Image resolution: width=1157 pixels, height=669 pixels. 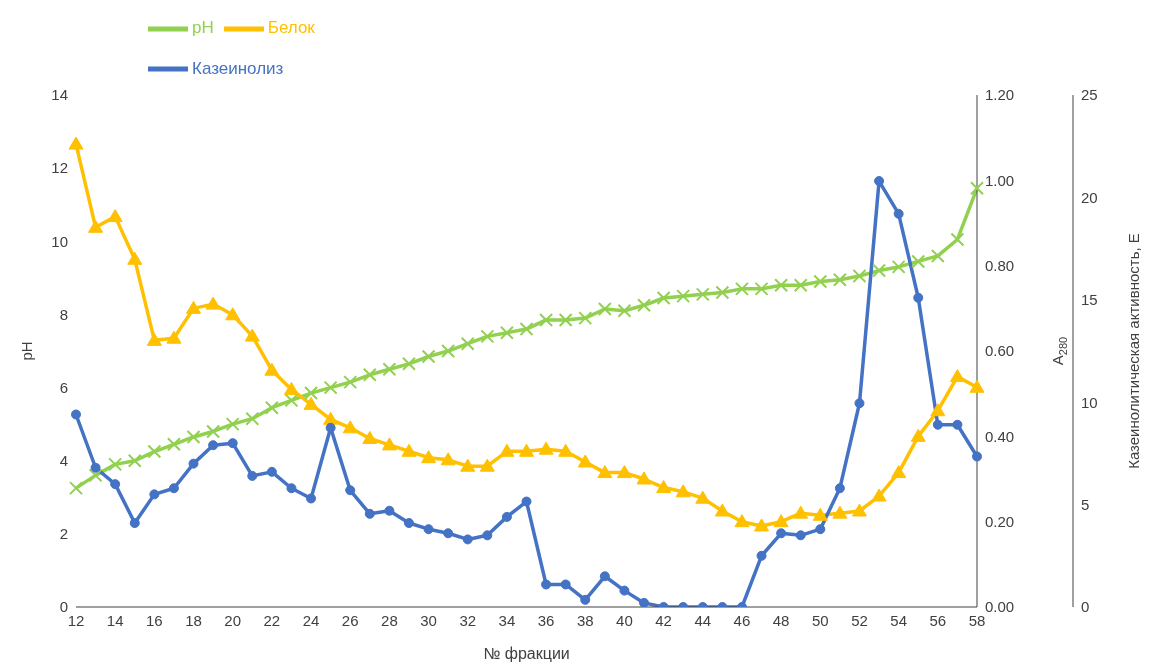 What do you see at coordinates (1000, 436) in the screenshot?
I see `y2-tick-label: 0.40` at bounding box center [1000, 436].